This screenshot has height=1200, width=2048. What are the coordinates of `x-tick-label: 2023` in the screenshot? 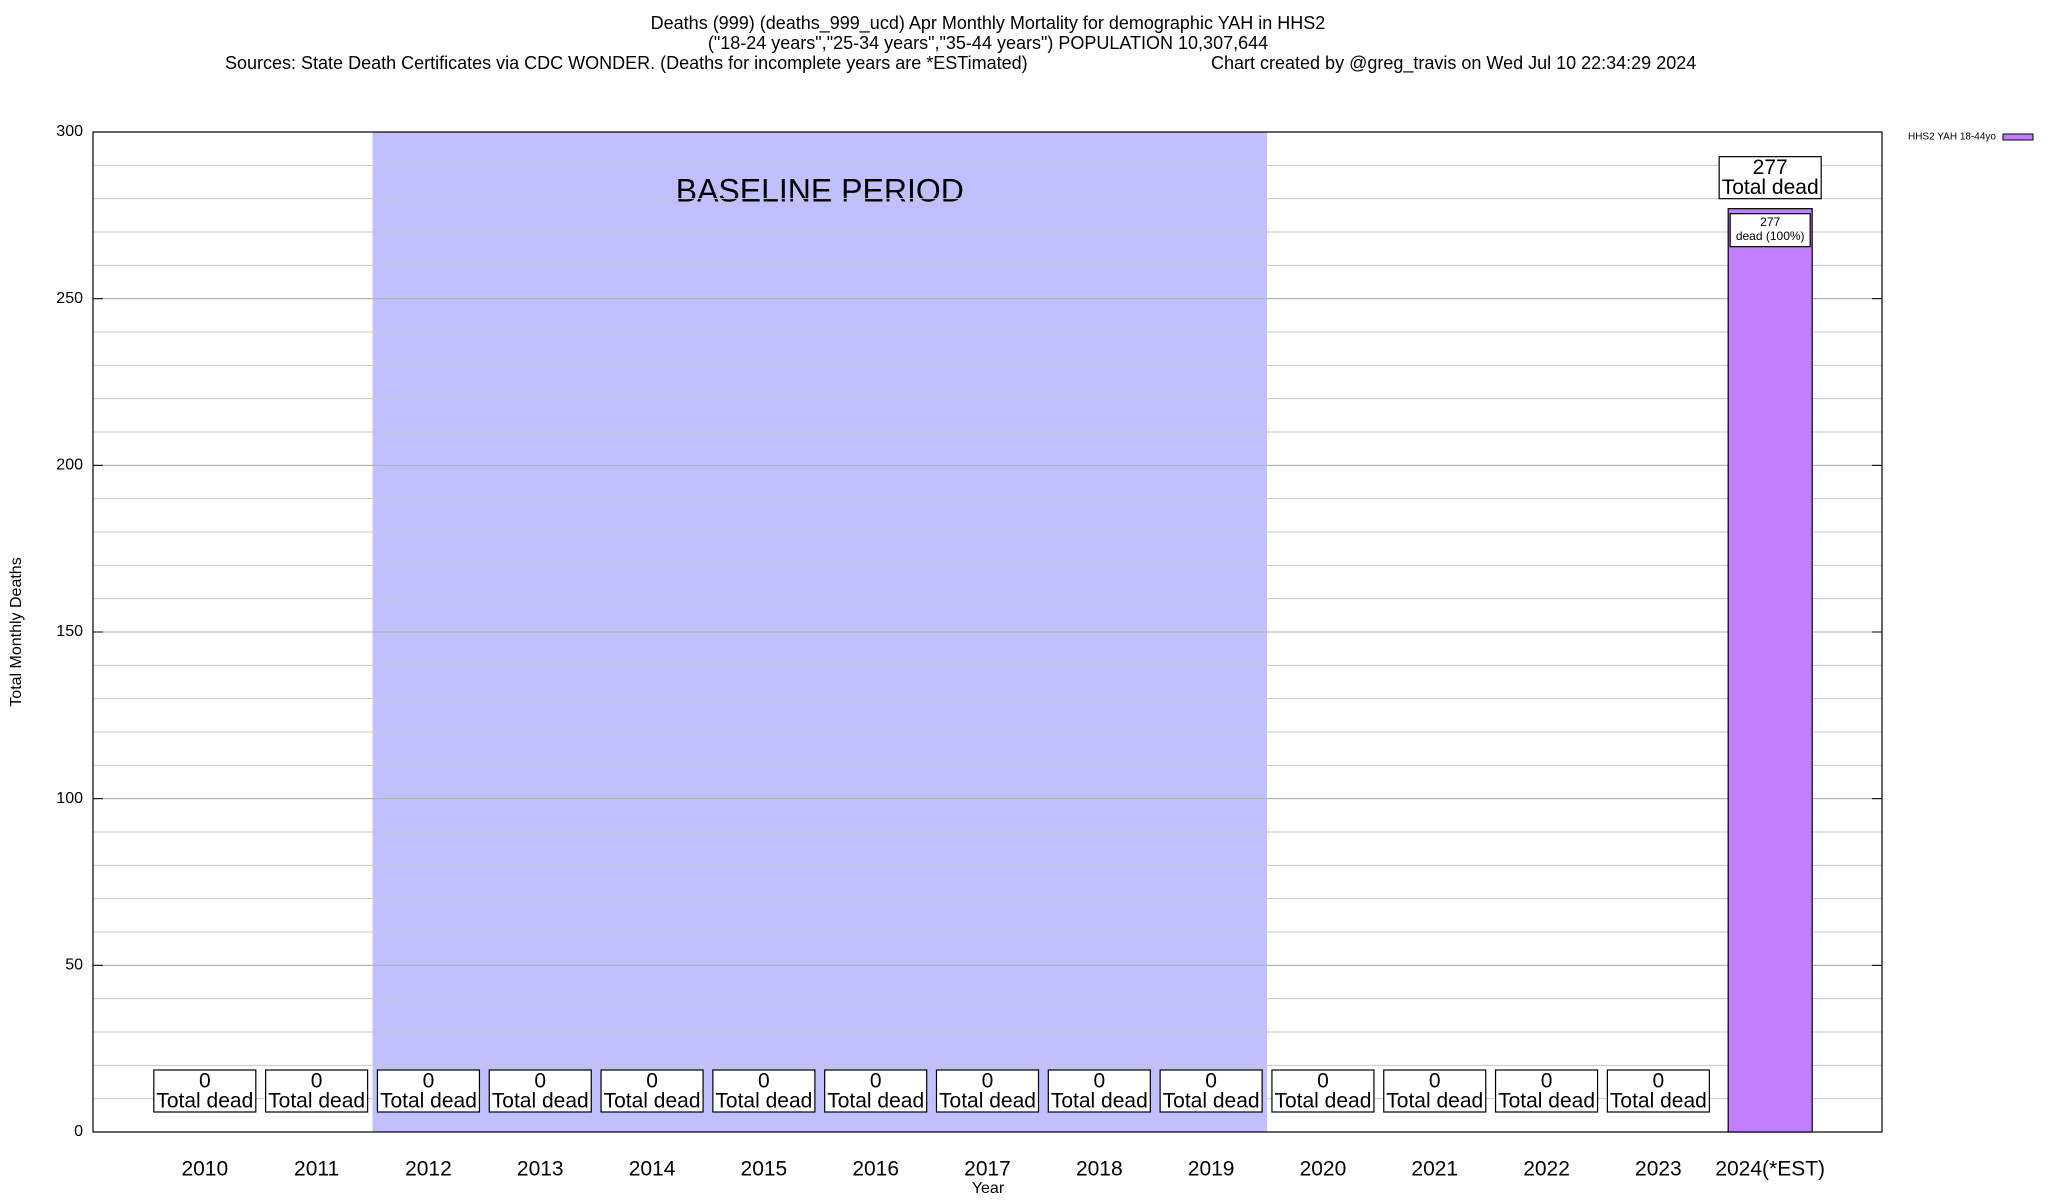 It's located at (1658, 1169).